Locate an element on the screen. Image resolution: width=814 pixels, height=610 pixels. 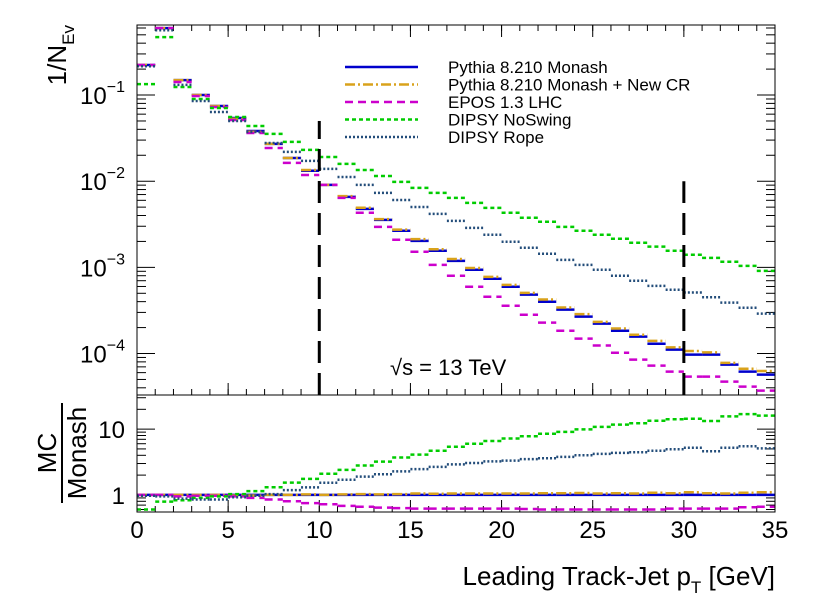
x-tick-label: 20 is located at coordinates (501, 530).